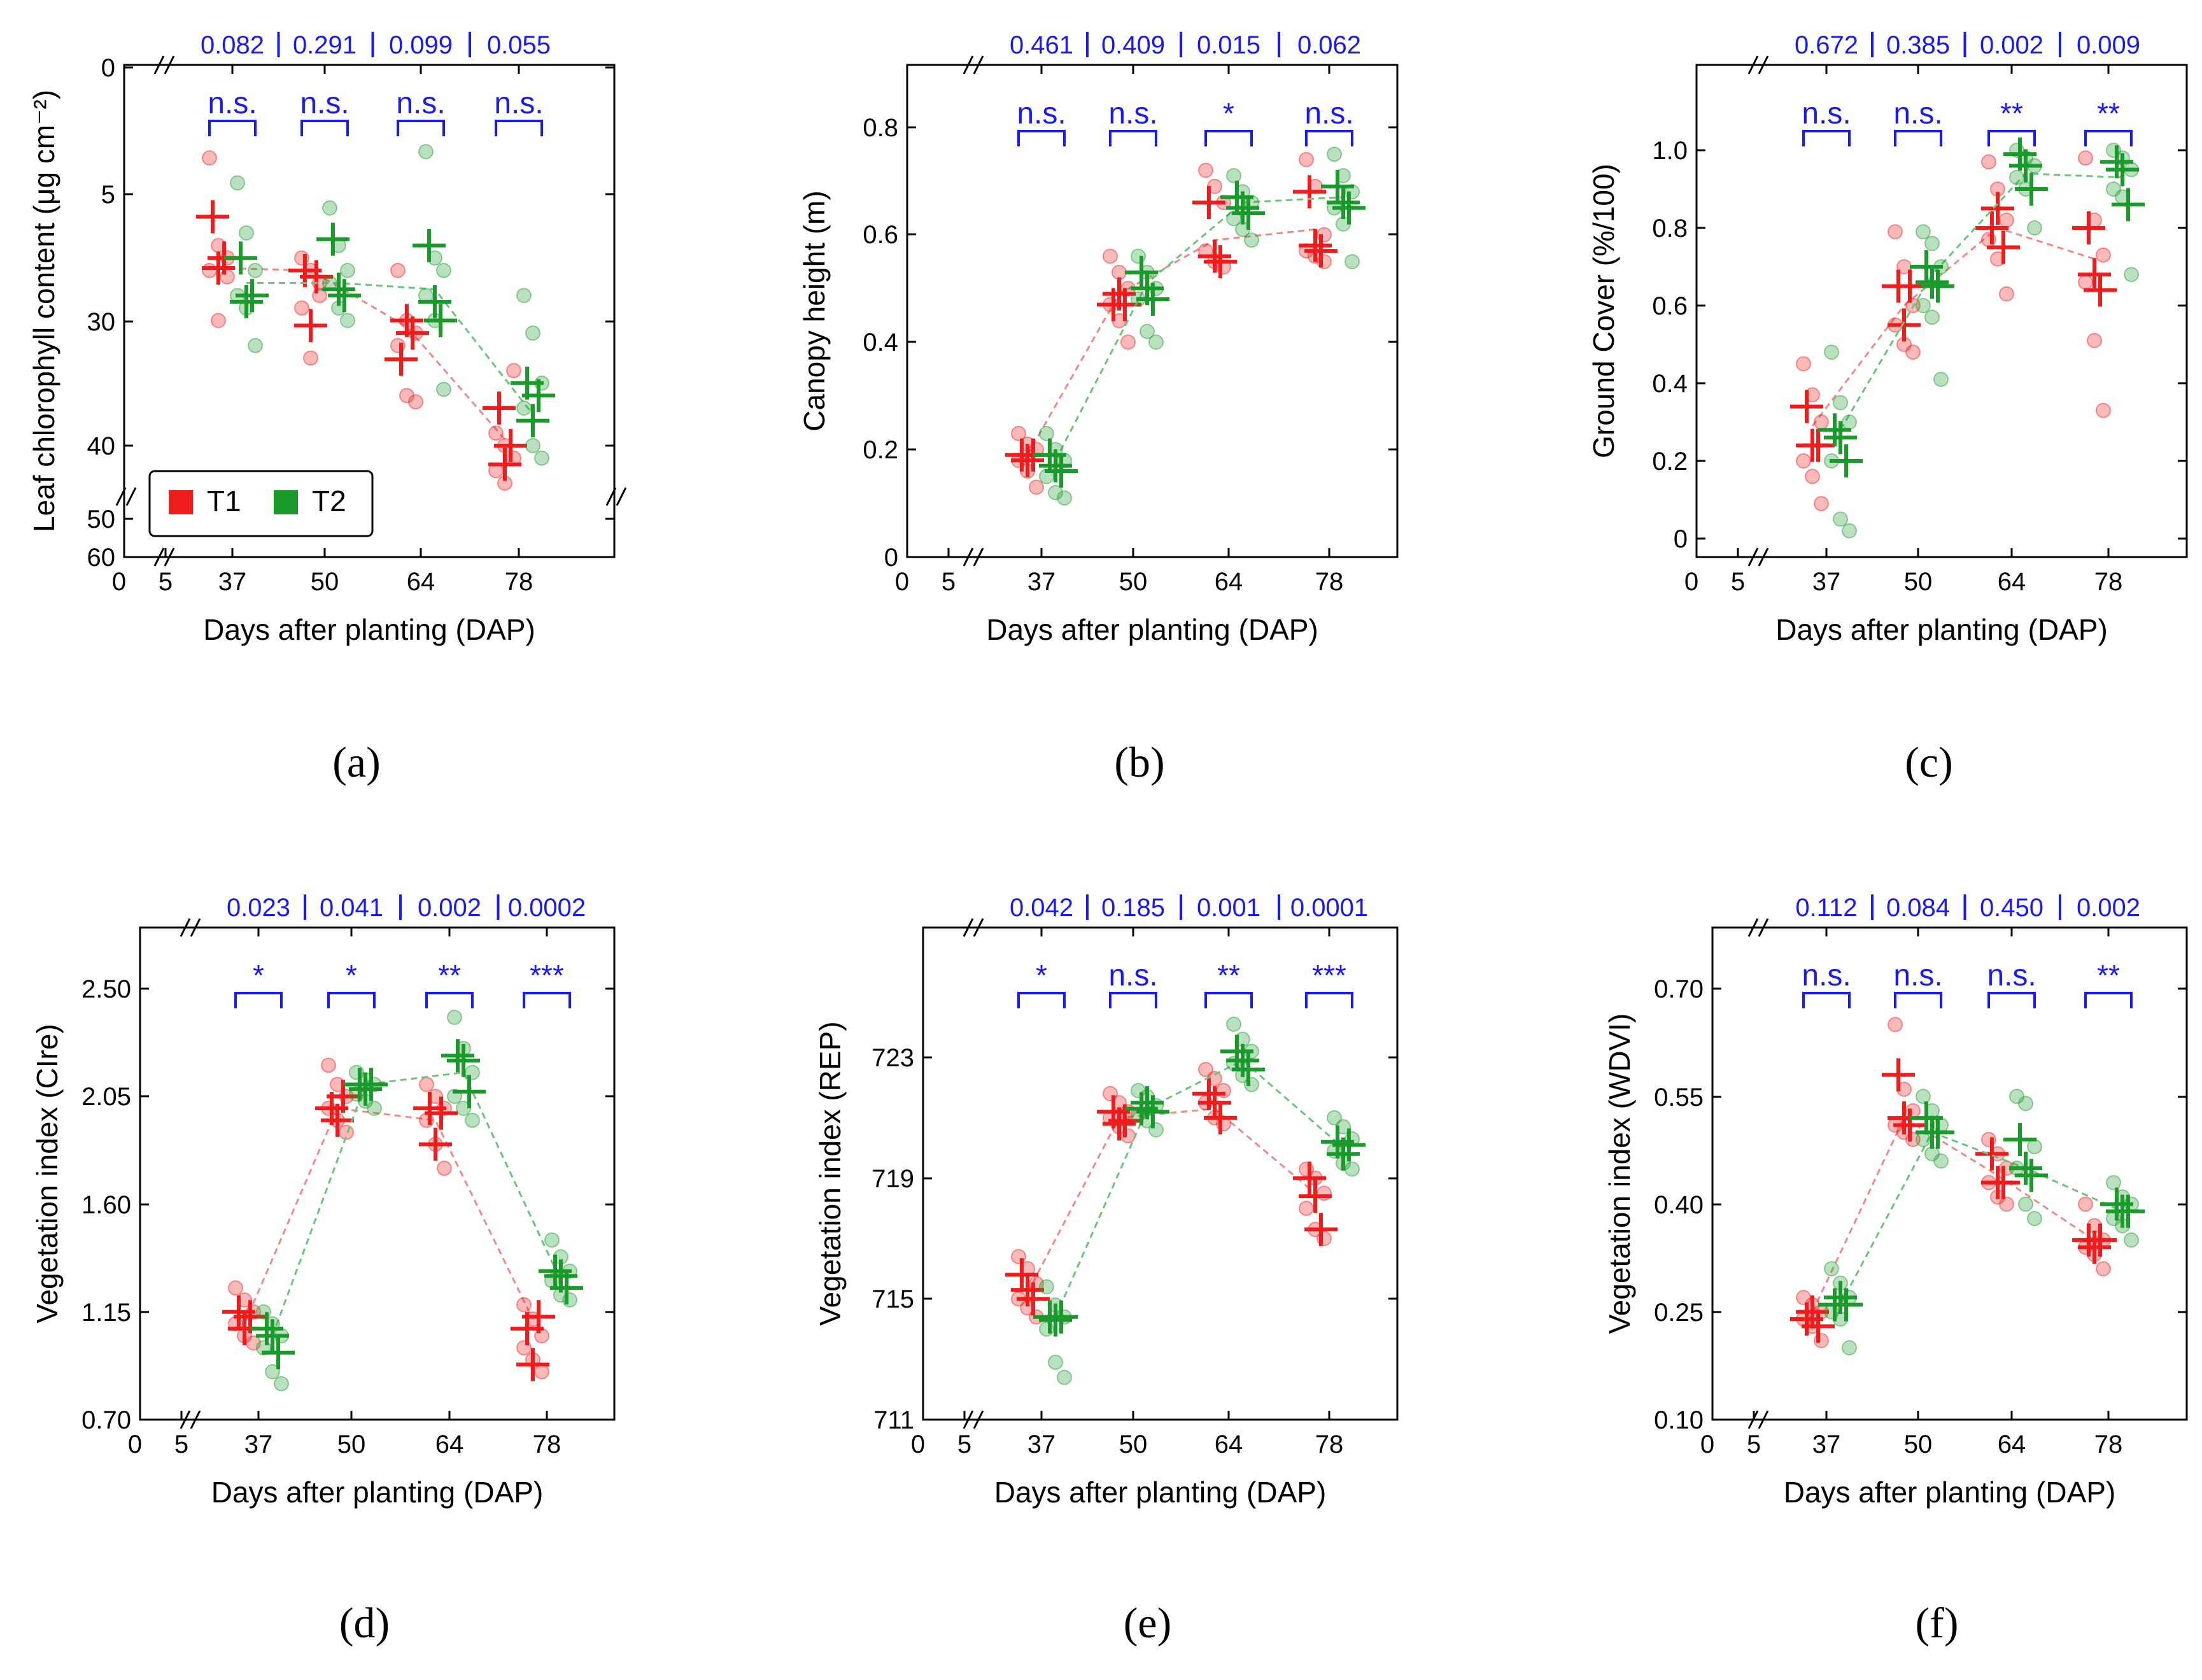 Image resolution: width=2202 pixels, height=1680 pixels. What do you see at coordinates (224, 501) in the screenshot?
I see `legend-label-t1: T1` at bounding box center [224, 501].